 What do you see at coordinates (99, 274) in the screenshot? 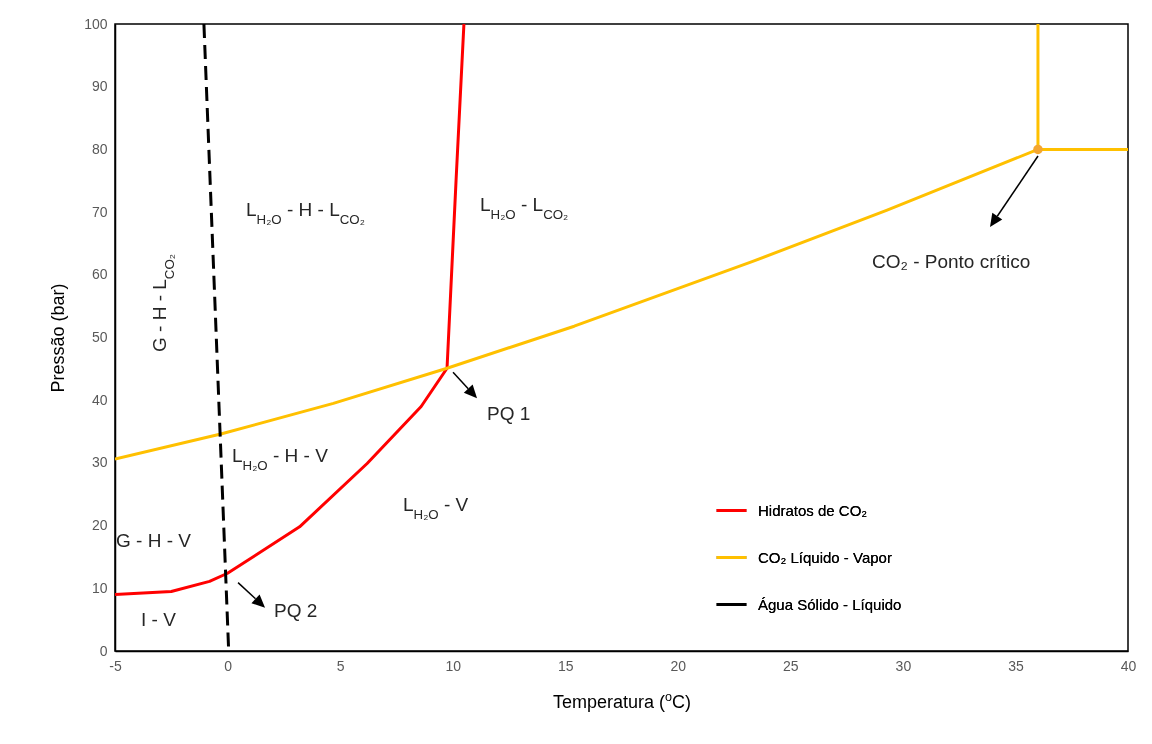
I see `y-tick-label: 60` at bounding box center [99, 274].